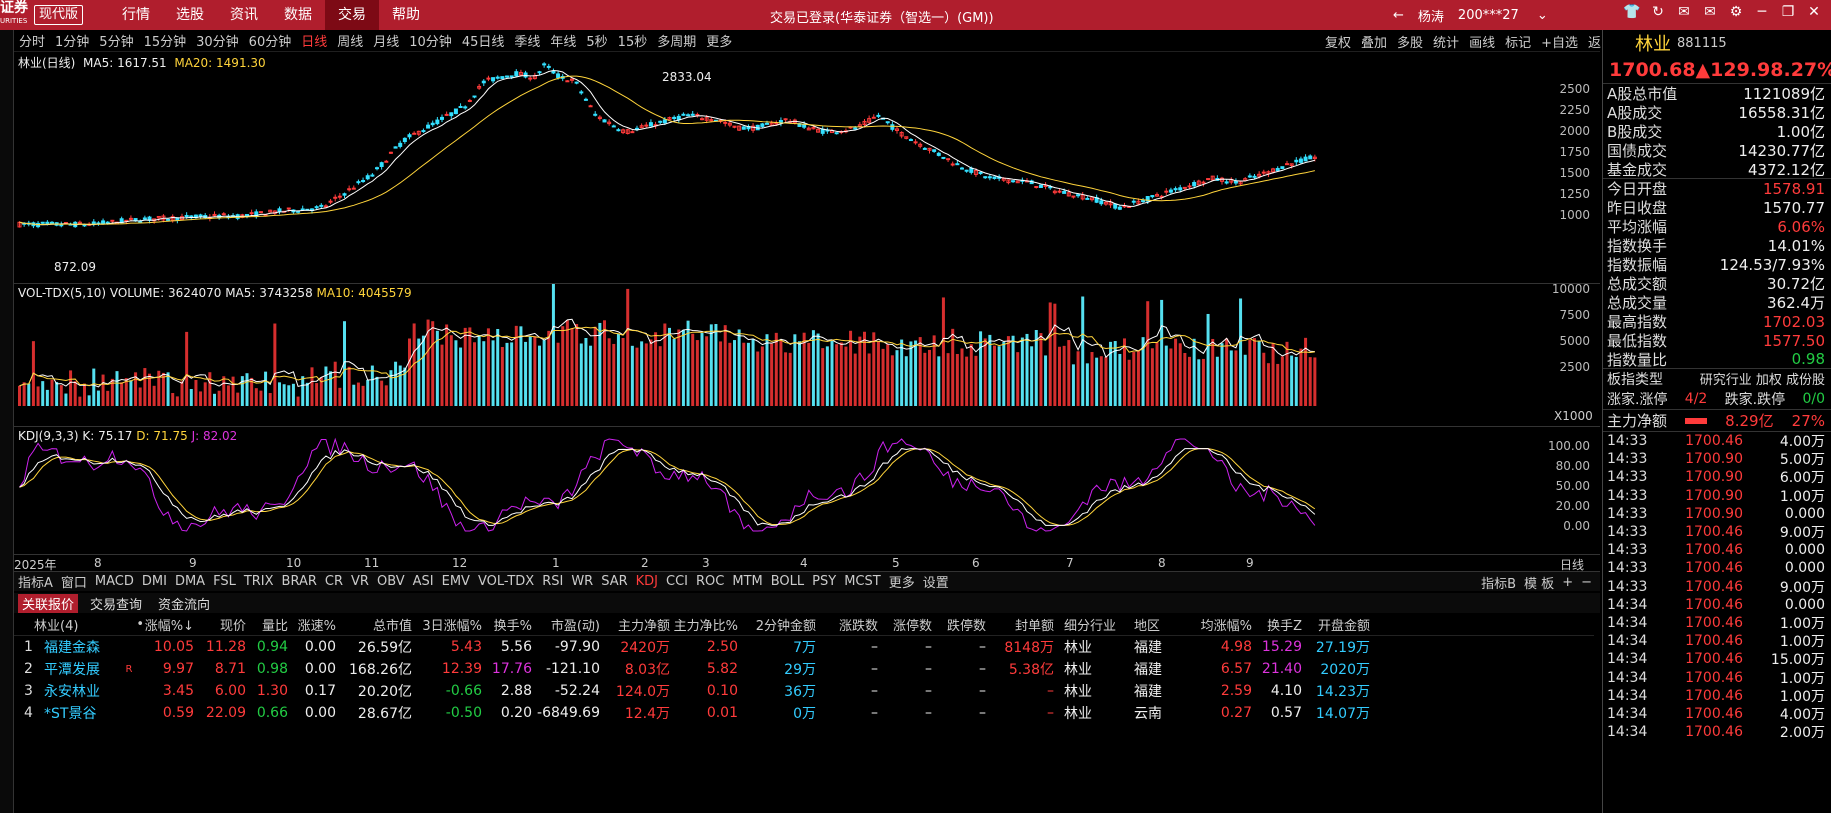 This screenshot has width=1831, height=813. What do you see at coordinates (527, 42) in the screenshot?
I see `period-11: 季线` at bounding box center [527, 42].